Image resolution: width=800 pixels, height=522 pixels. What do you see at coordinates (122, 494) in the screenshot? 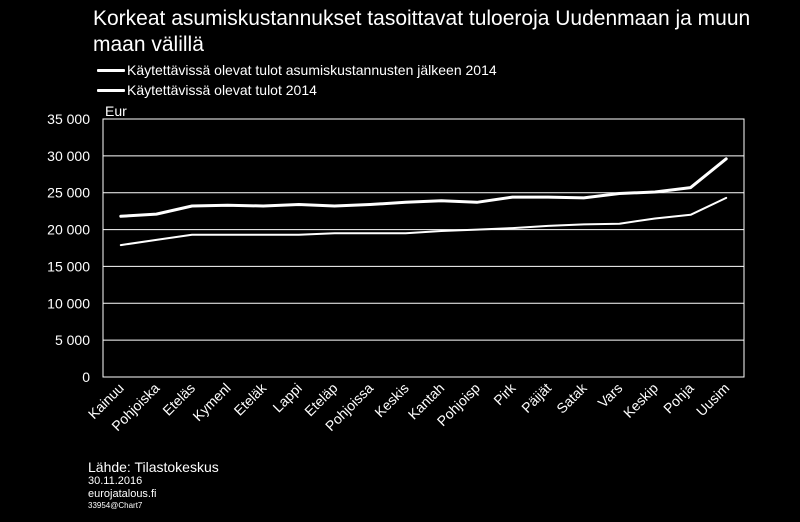
I see `site-note: eurojatalous.fi` at bounding box center [122, 494].